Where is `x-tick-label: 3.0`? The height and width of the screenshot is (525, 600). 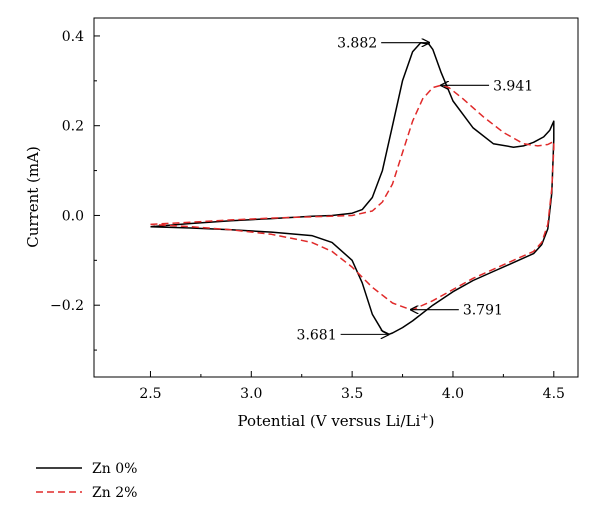 x-tick-label: 3.0 is located at coordinates (251, 394).